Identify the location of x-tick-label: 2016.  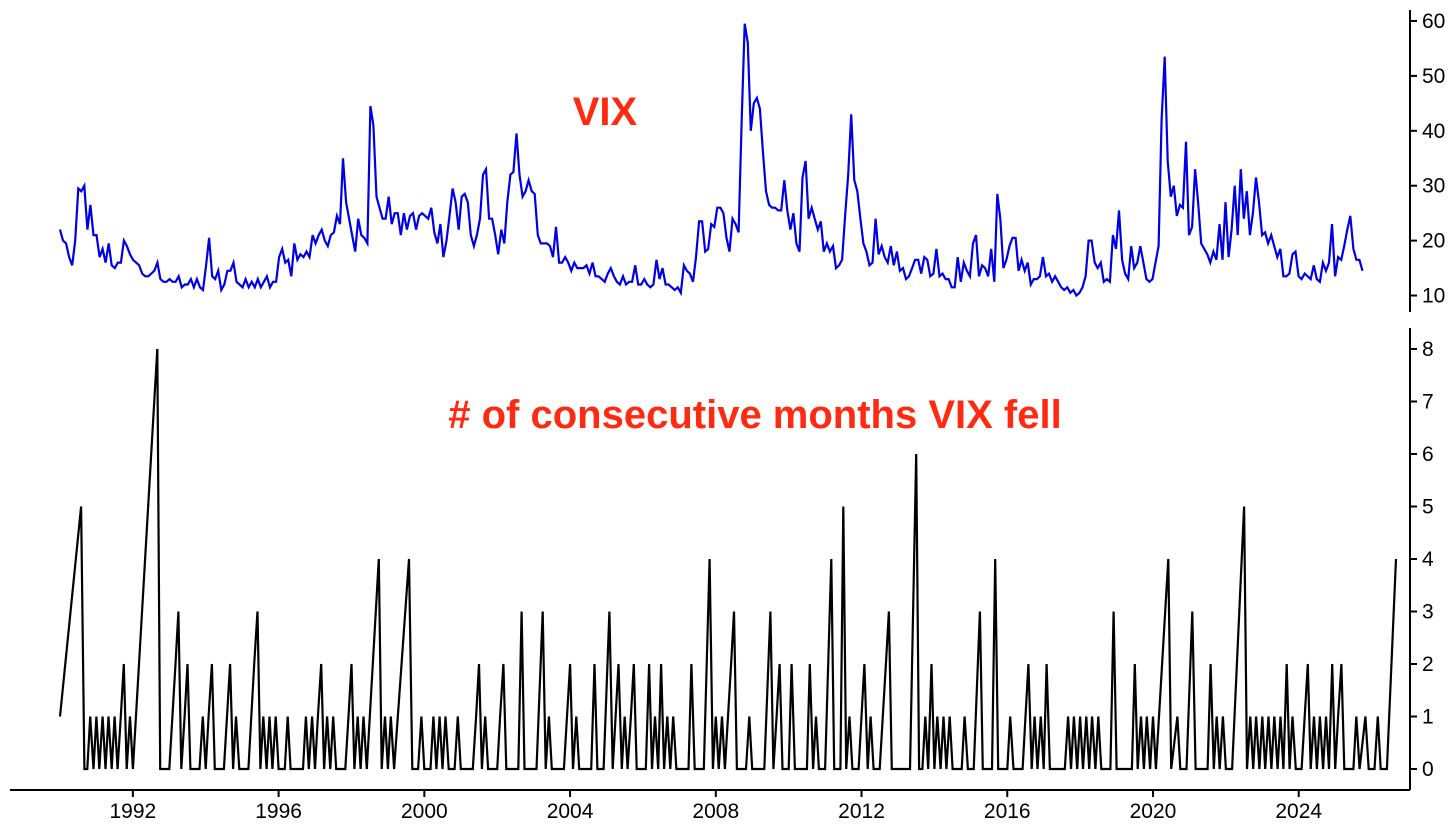
(1007, 811).